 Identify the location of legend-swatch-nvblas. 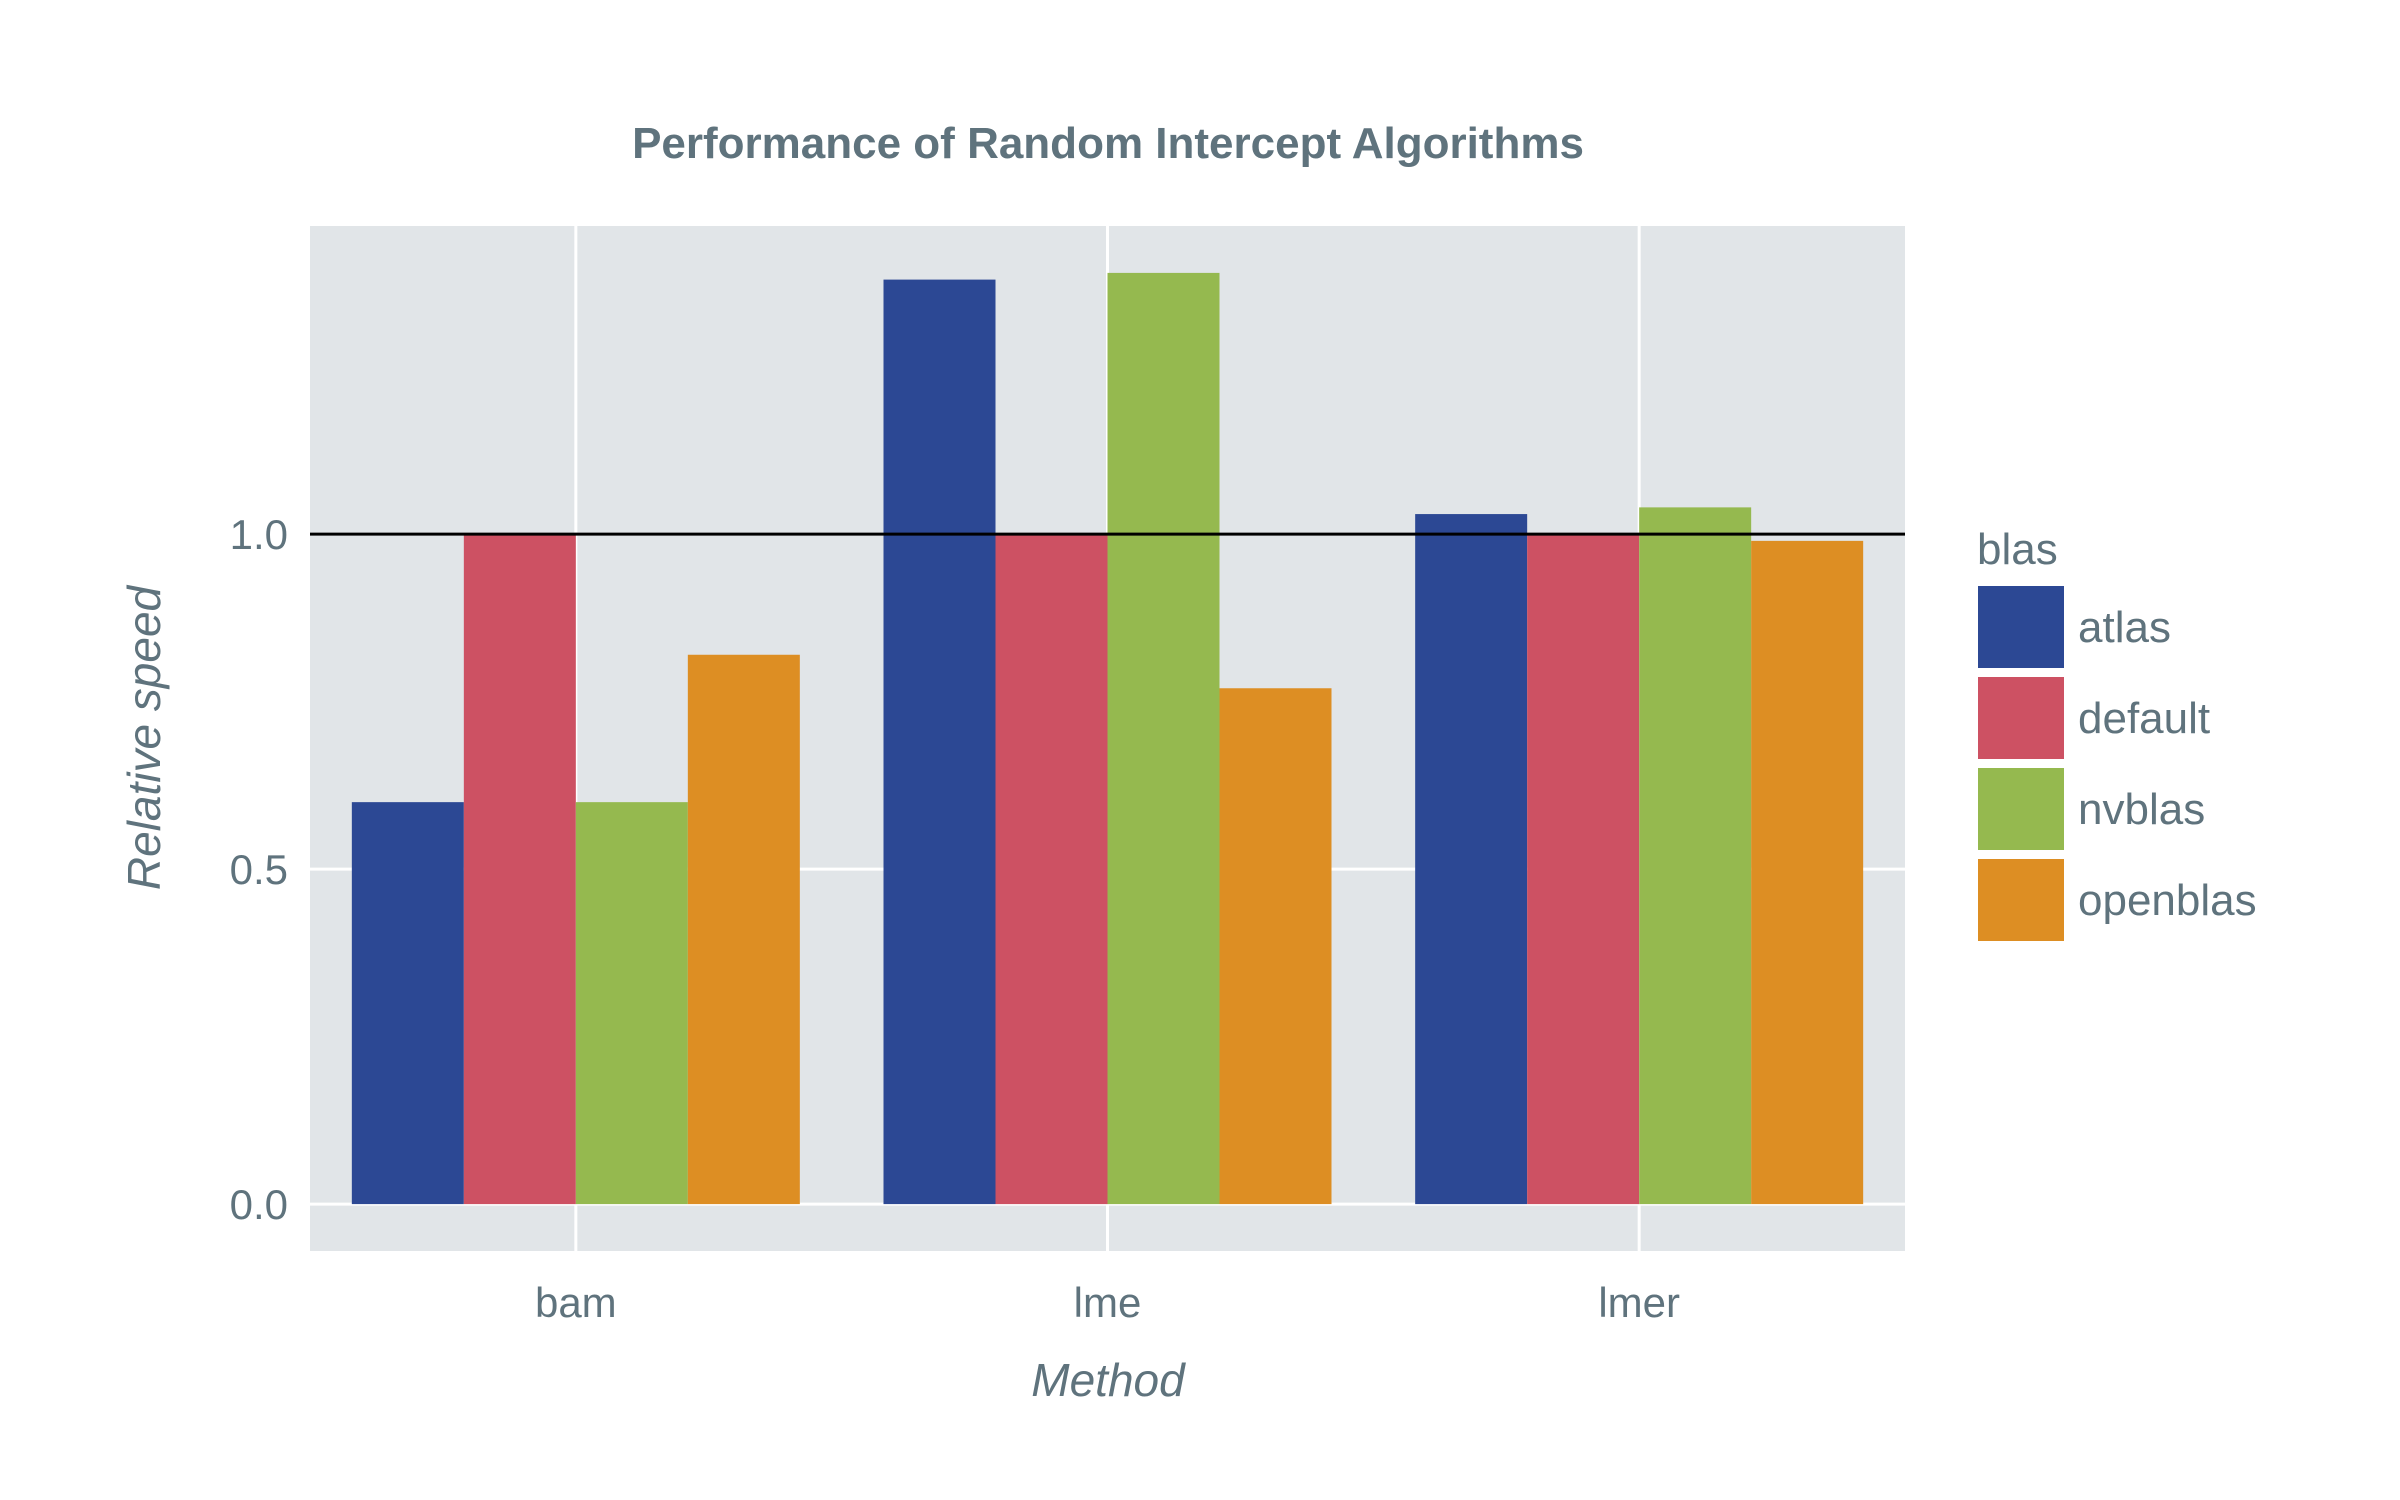
(2021, 809).